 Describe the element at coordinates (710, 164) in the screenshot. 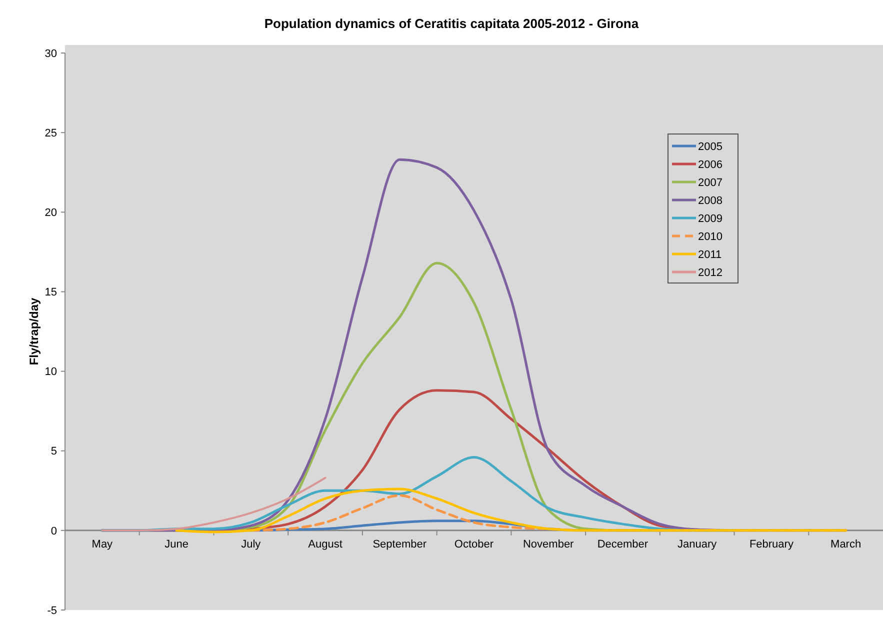

I see `legend-label: 2006` at that location.